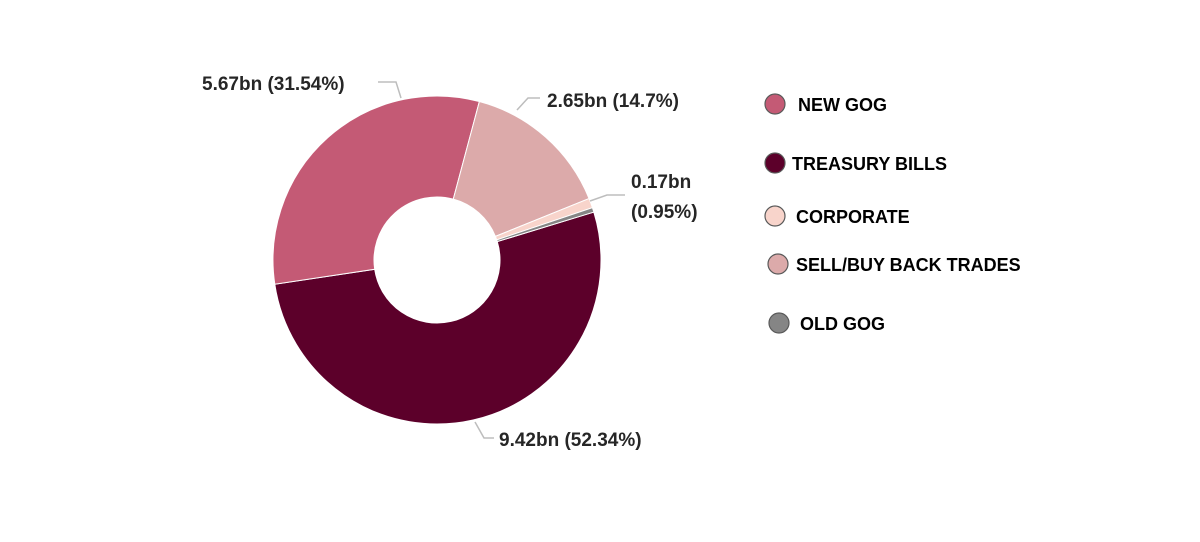  What do you see at coordinates (775, 216) in the screenshot?
I see `legend-marker-corporate` at bounding box center [775, 216].